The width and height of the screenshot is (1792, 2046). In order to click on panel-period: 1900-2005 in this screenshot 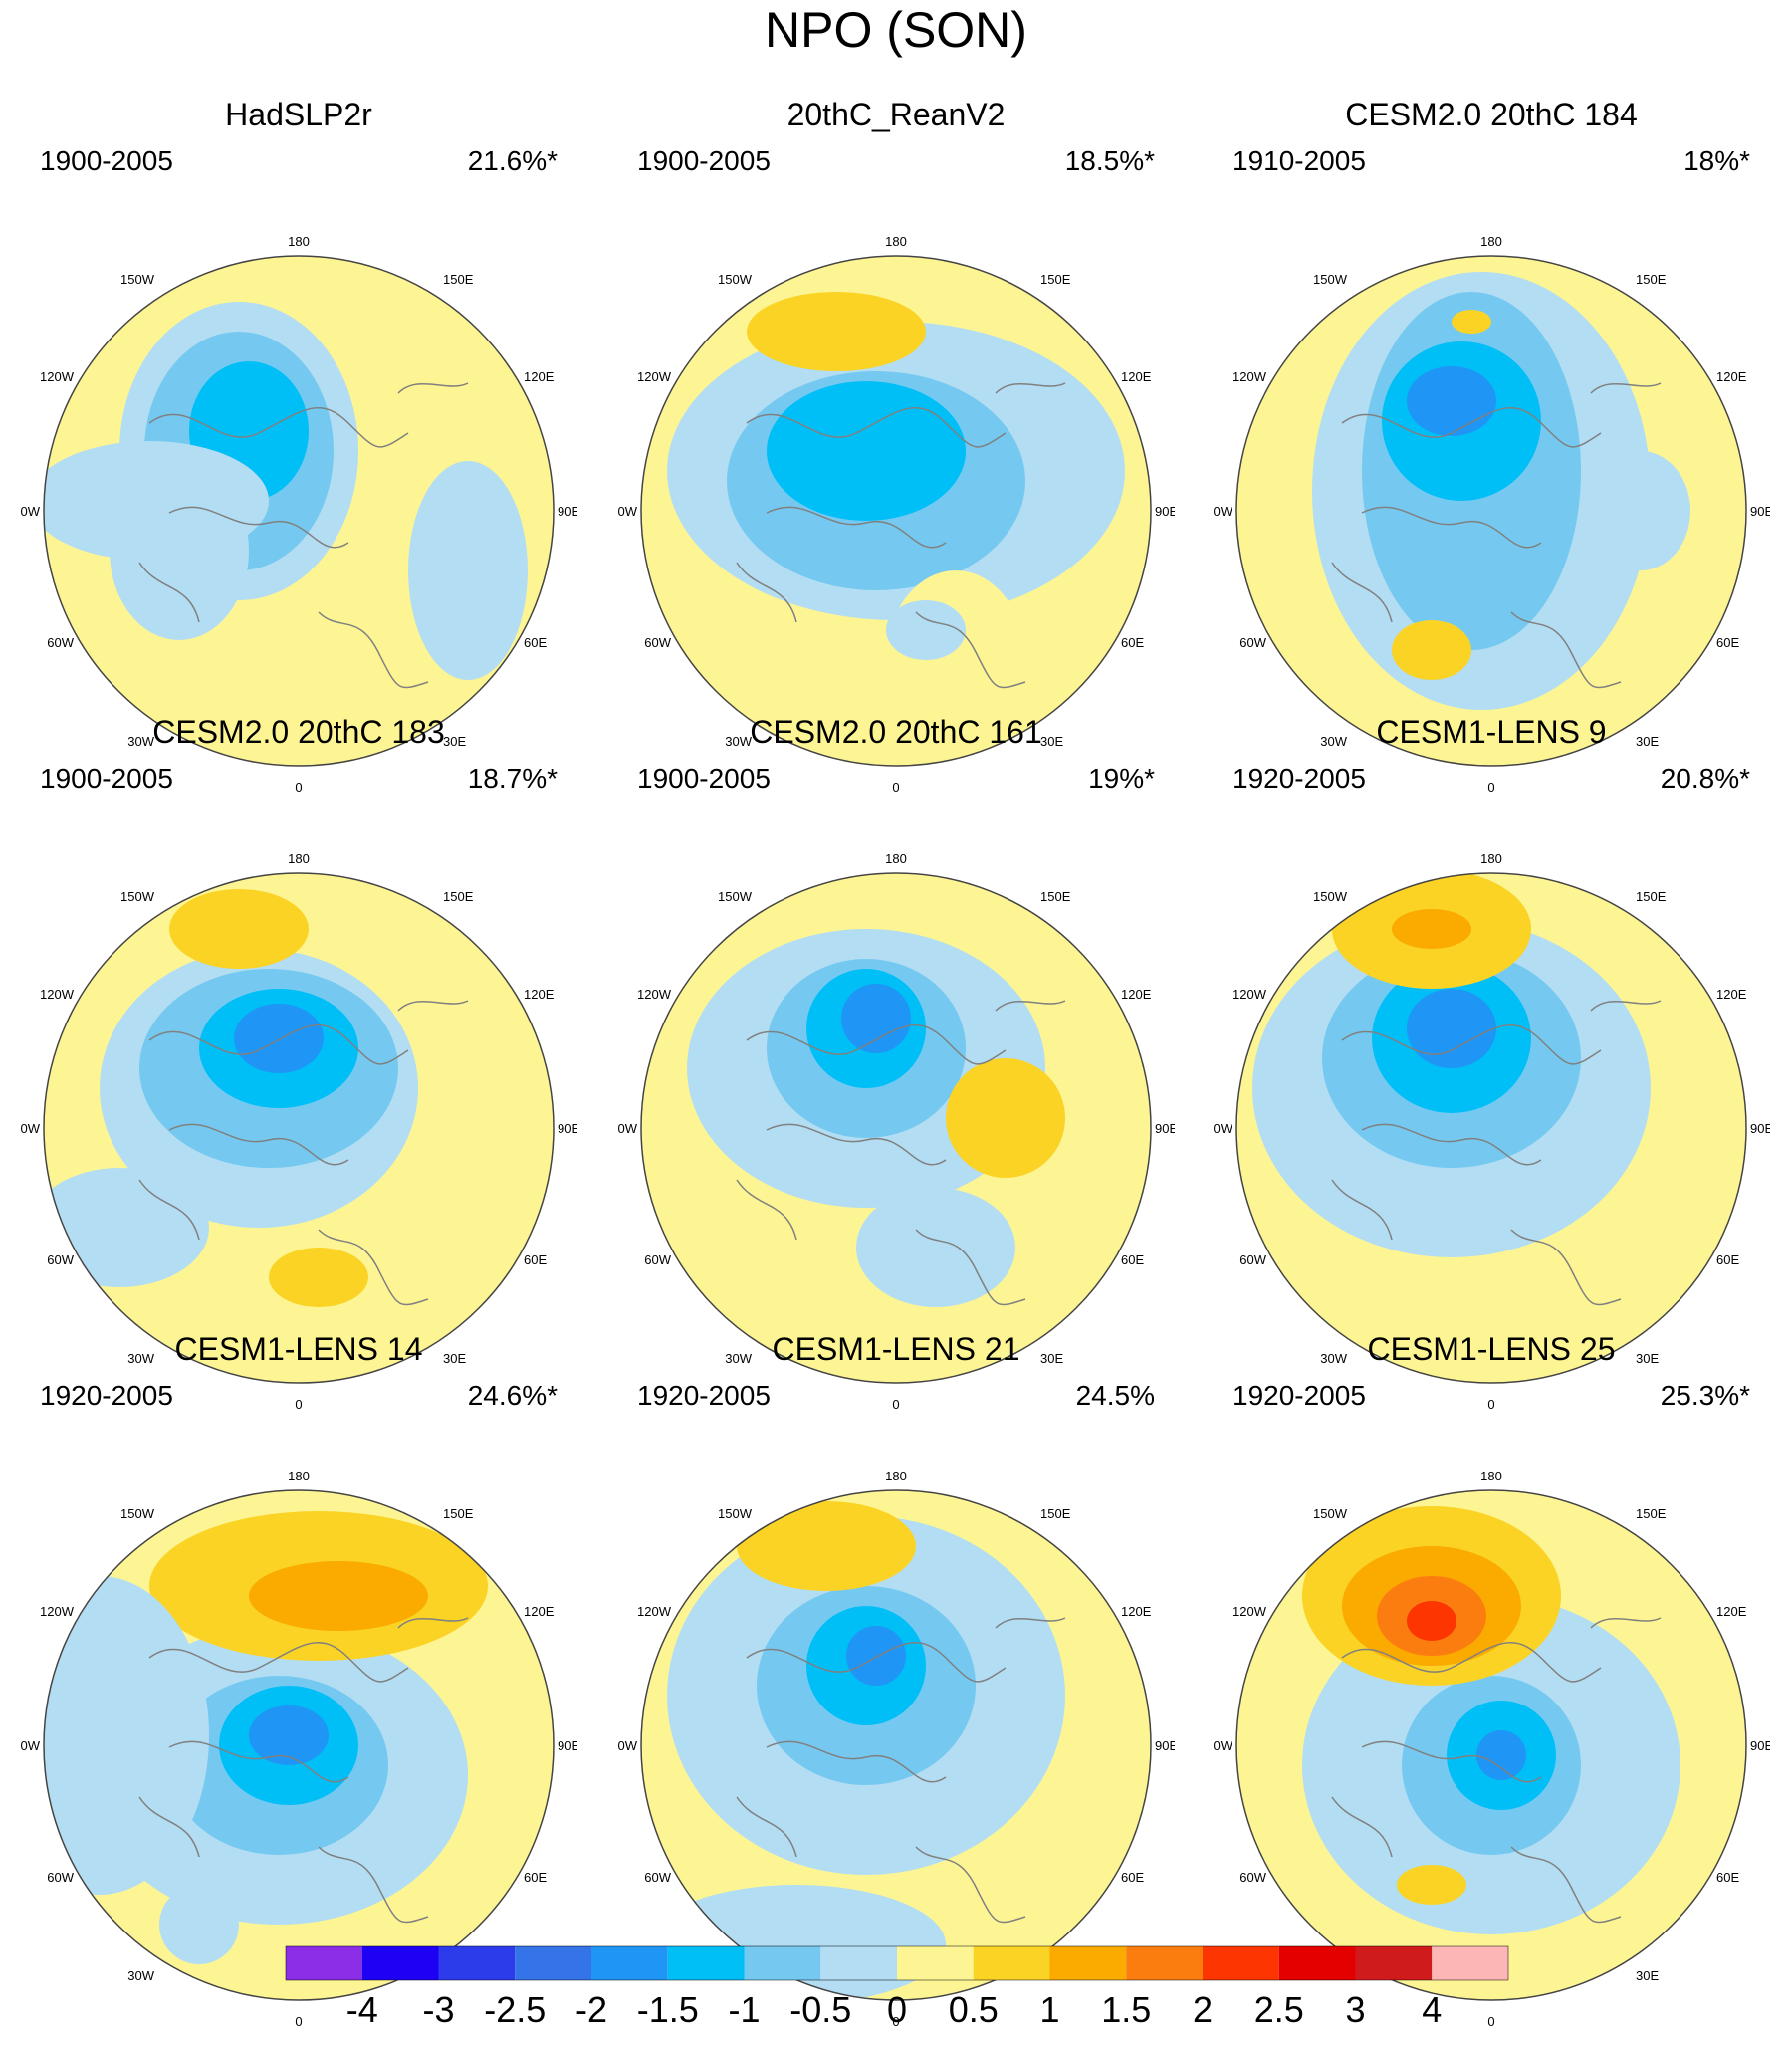, I will do `click(107, 160)`.